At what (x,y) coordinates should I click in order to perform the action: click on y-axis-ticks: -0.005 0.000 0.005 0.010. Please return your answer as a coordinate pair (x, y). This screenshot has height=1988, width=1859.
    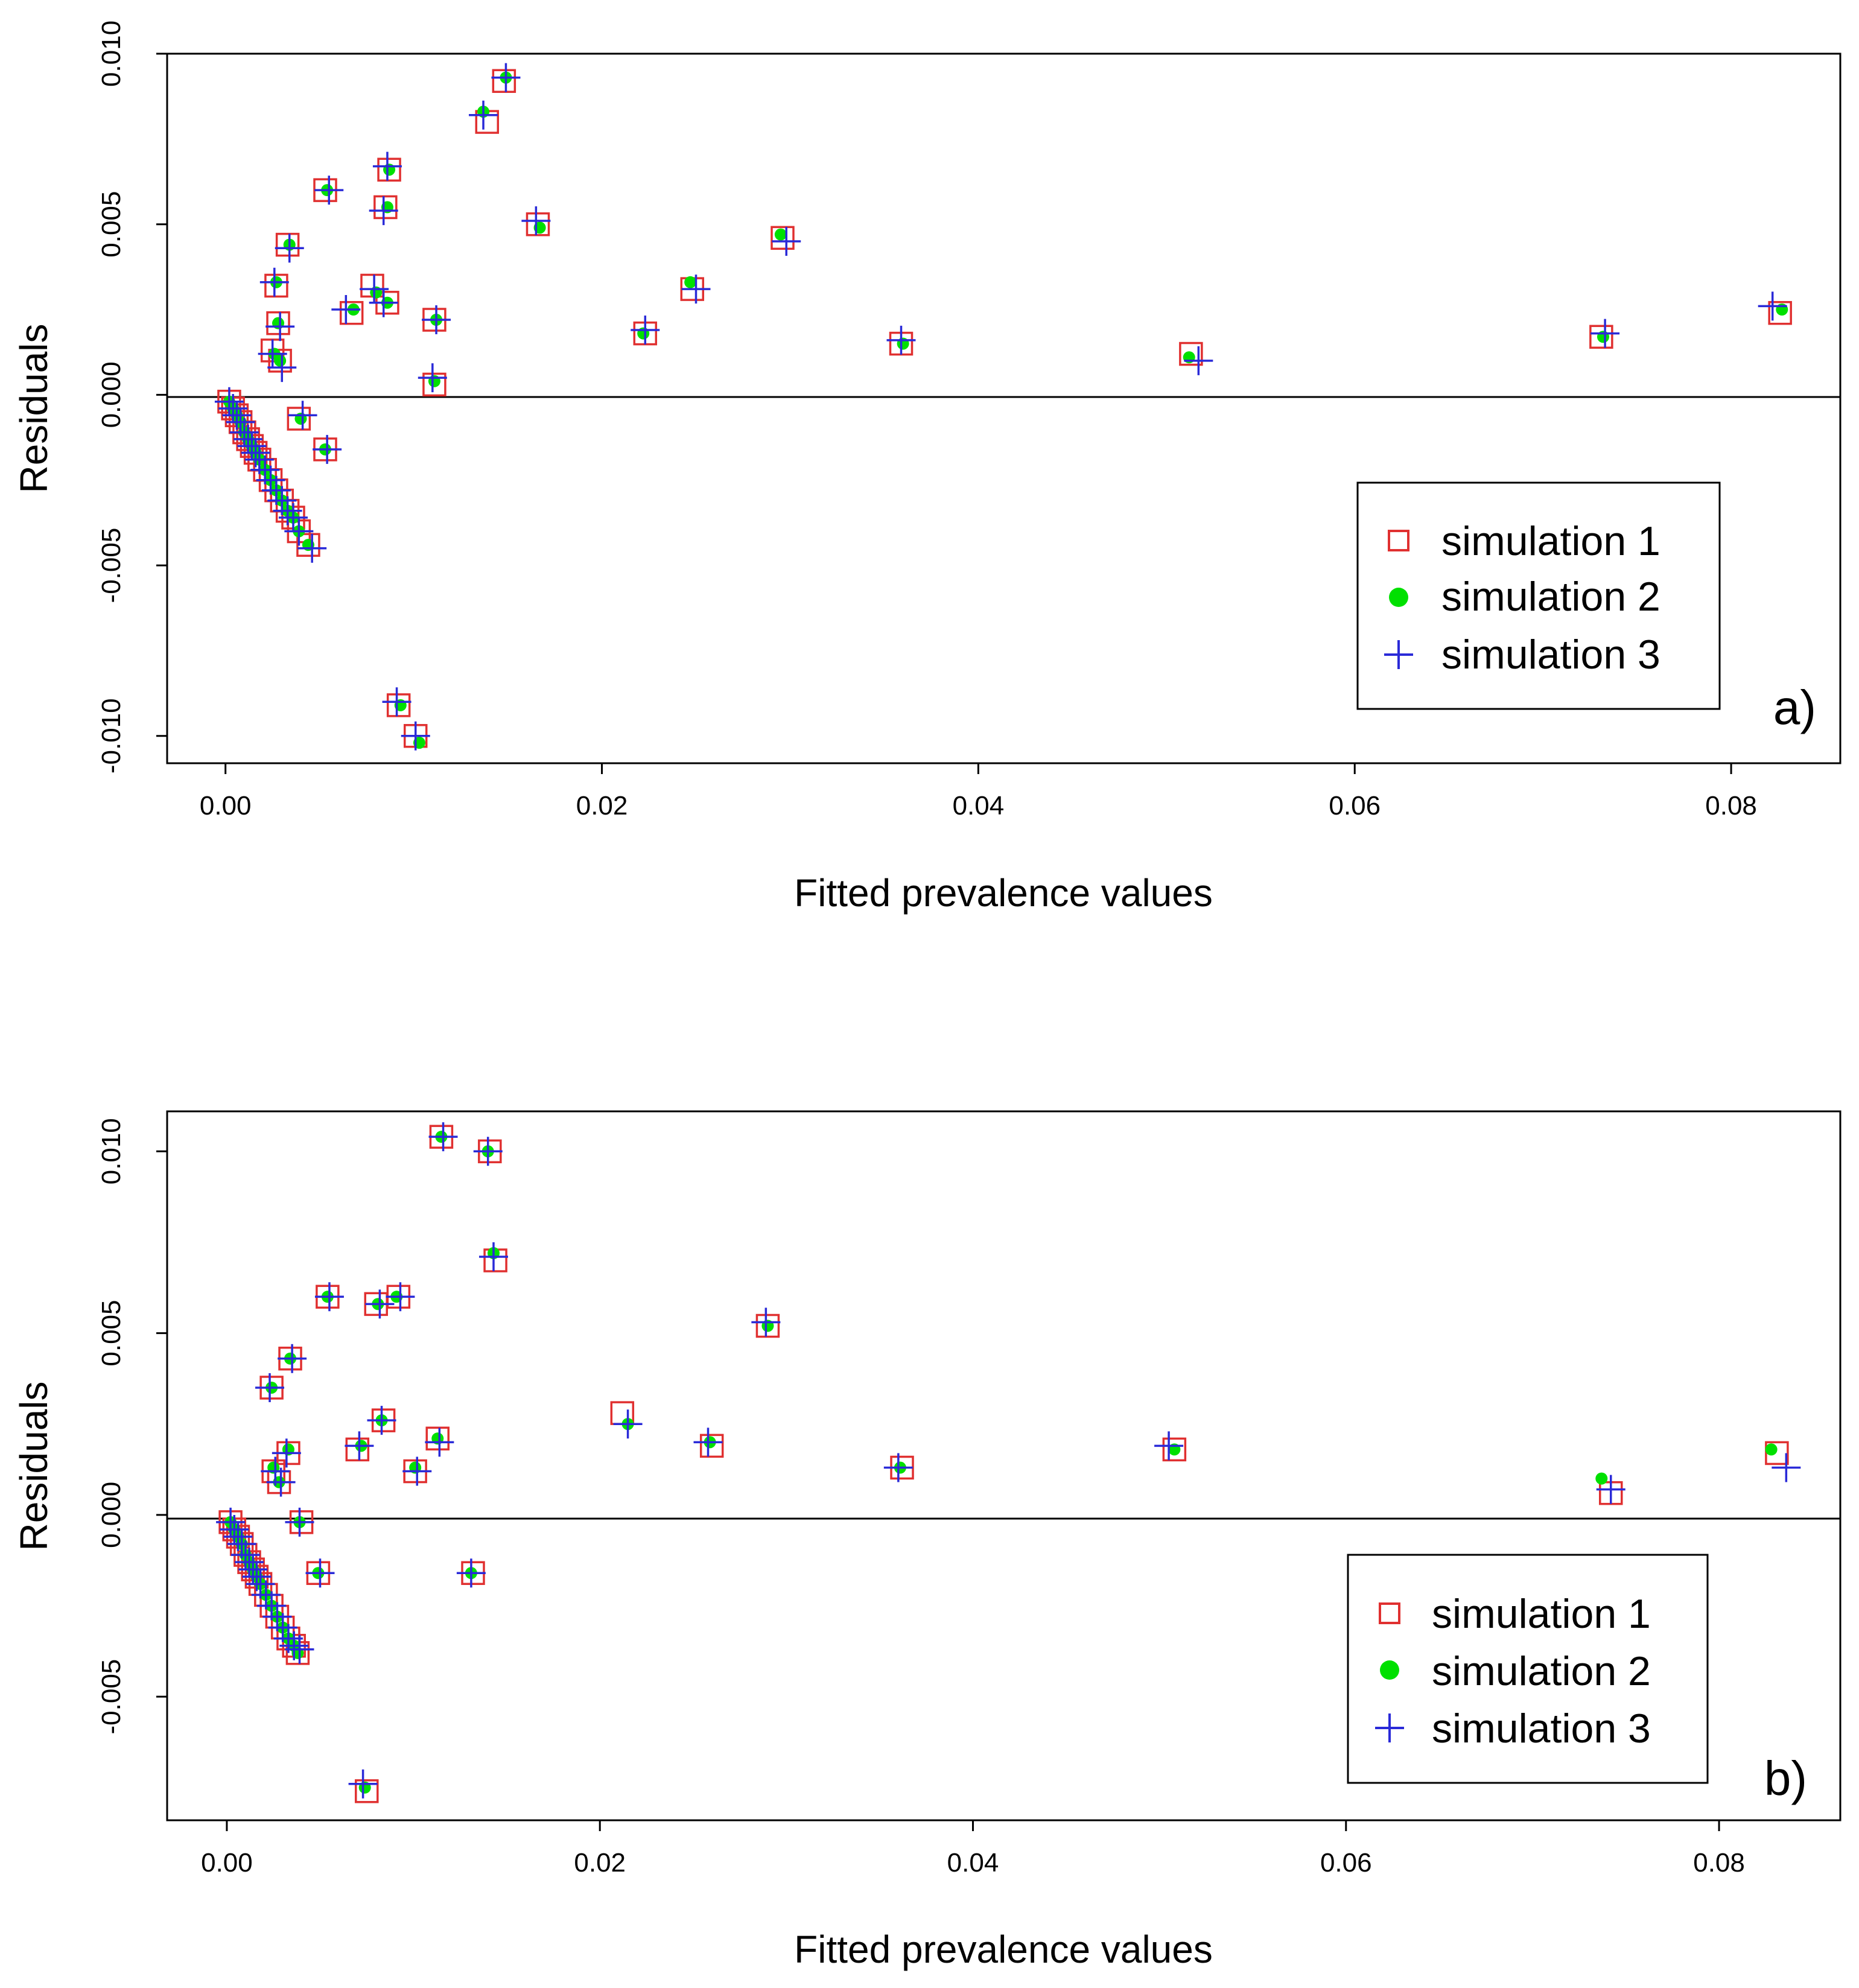
    Looking at the image, I should click on (132, 1427).